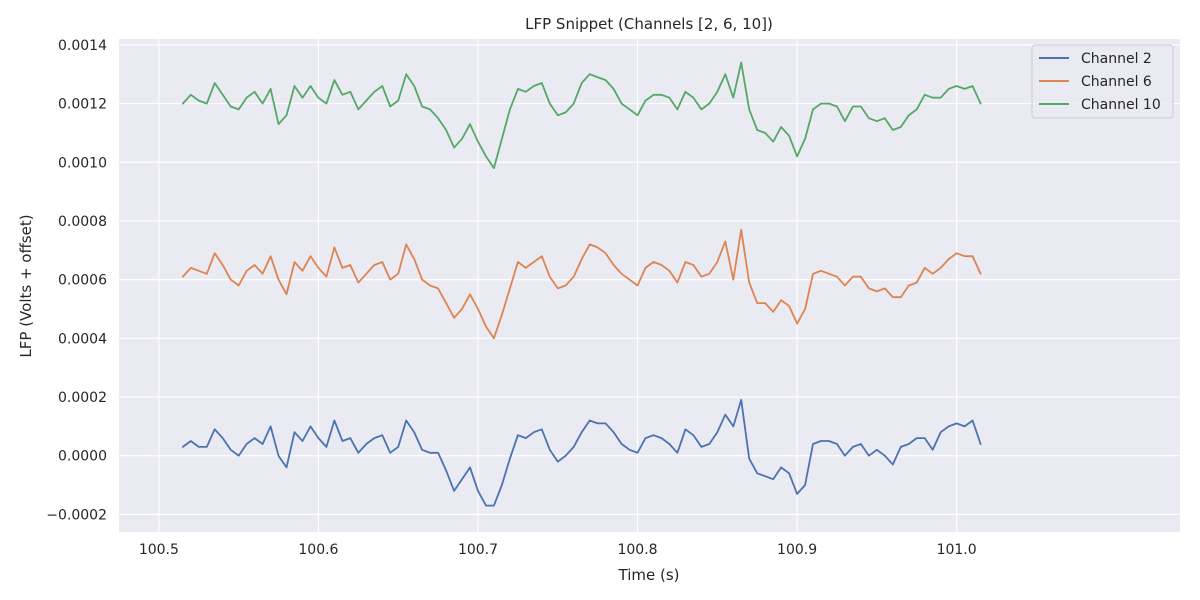  What do you see at coordinates (478, 550) in the screenshot?
I see `x-tick-label: 100.7` at bounding box center [478, 550].